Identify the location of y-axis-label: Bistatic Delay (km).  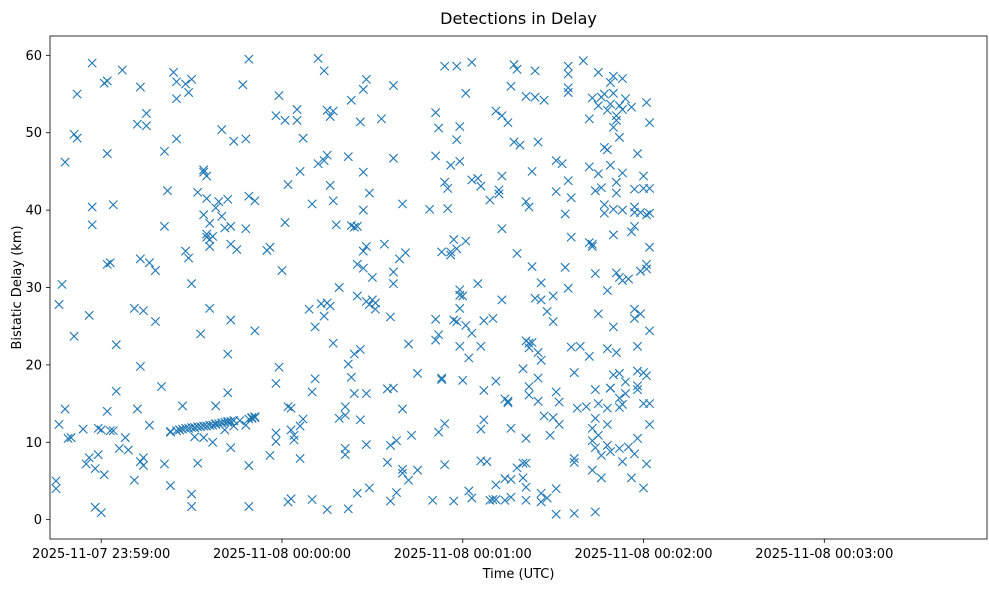
(17, 287).